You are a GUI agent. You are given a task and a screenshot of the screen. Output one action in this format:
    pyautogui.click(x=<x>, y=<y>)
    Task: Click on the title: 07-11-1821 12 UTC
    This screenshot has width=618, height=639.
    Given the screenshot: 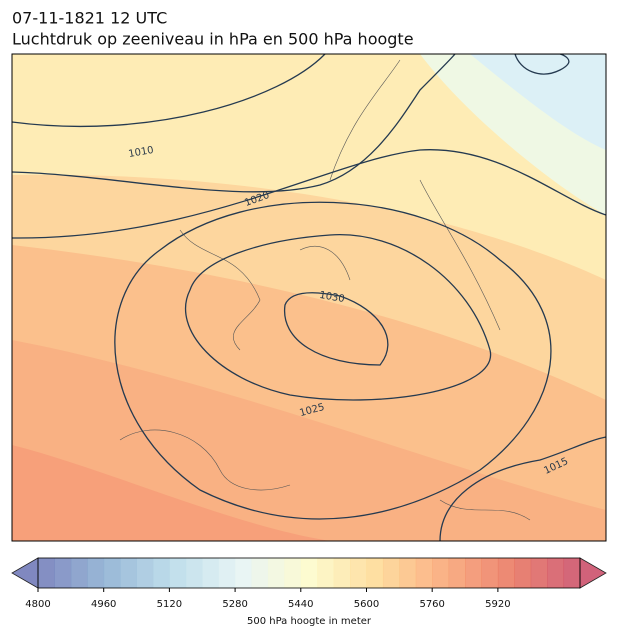 What is the action you would take?
    pyautogui.click(x=89, y=18)
    